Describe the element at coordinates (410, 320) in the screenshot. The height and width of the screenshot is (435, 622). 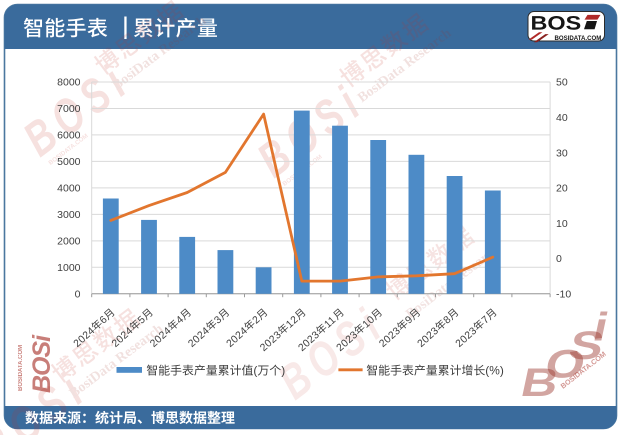
I see `svg-text: 9` at that location.